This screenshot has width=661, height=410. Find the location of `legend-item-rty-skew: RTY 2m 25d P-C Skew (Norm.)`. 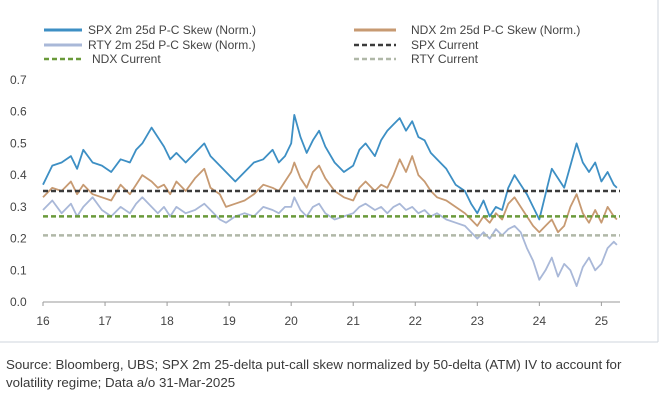

legend-item-rty-skew: RTY 2m 25d P-C Skew (Norm.) is located at coordinates (150, 45).